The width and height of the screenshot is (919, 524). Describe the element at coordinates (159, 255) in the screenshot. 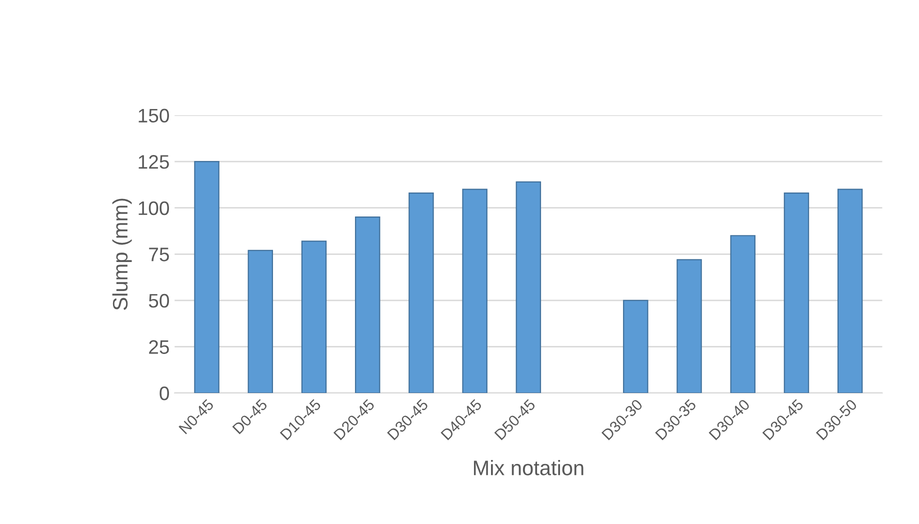

I see `y-tick-label: 75` at that location.